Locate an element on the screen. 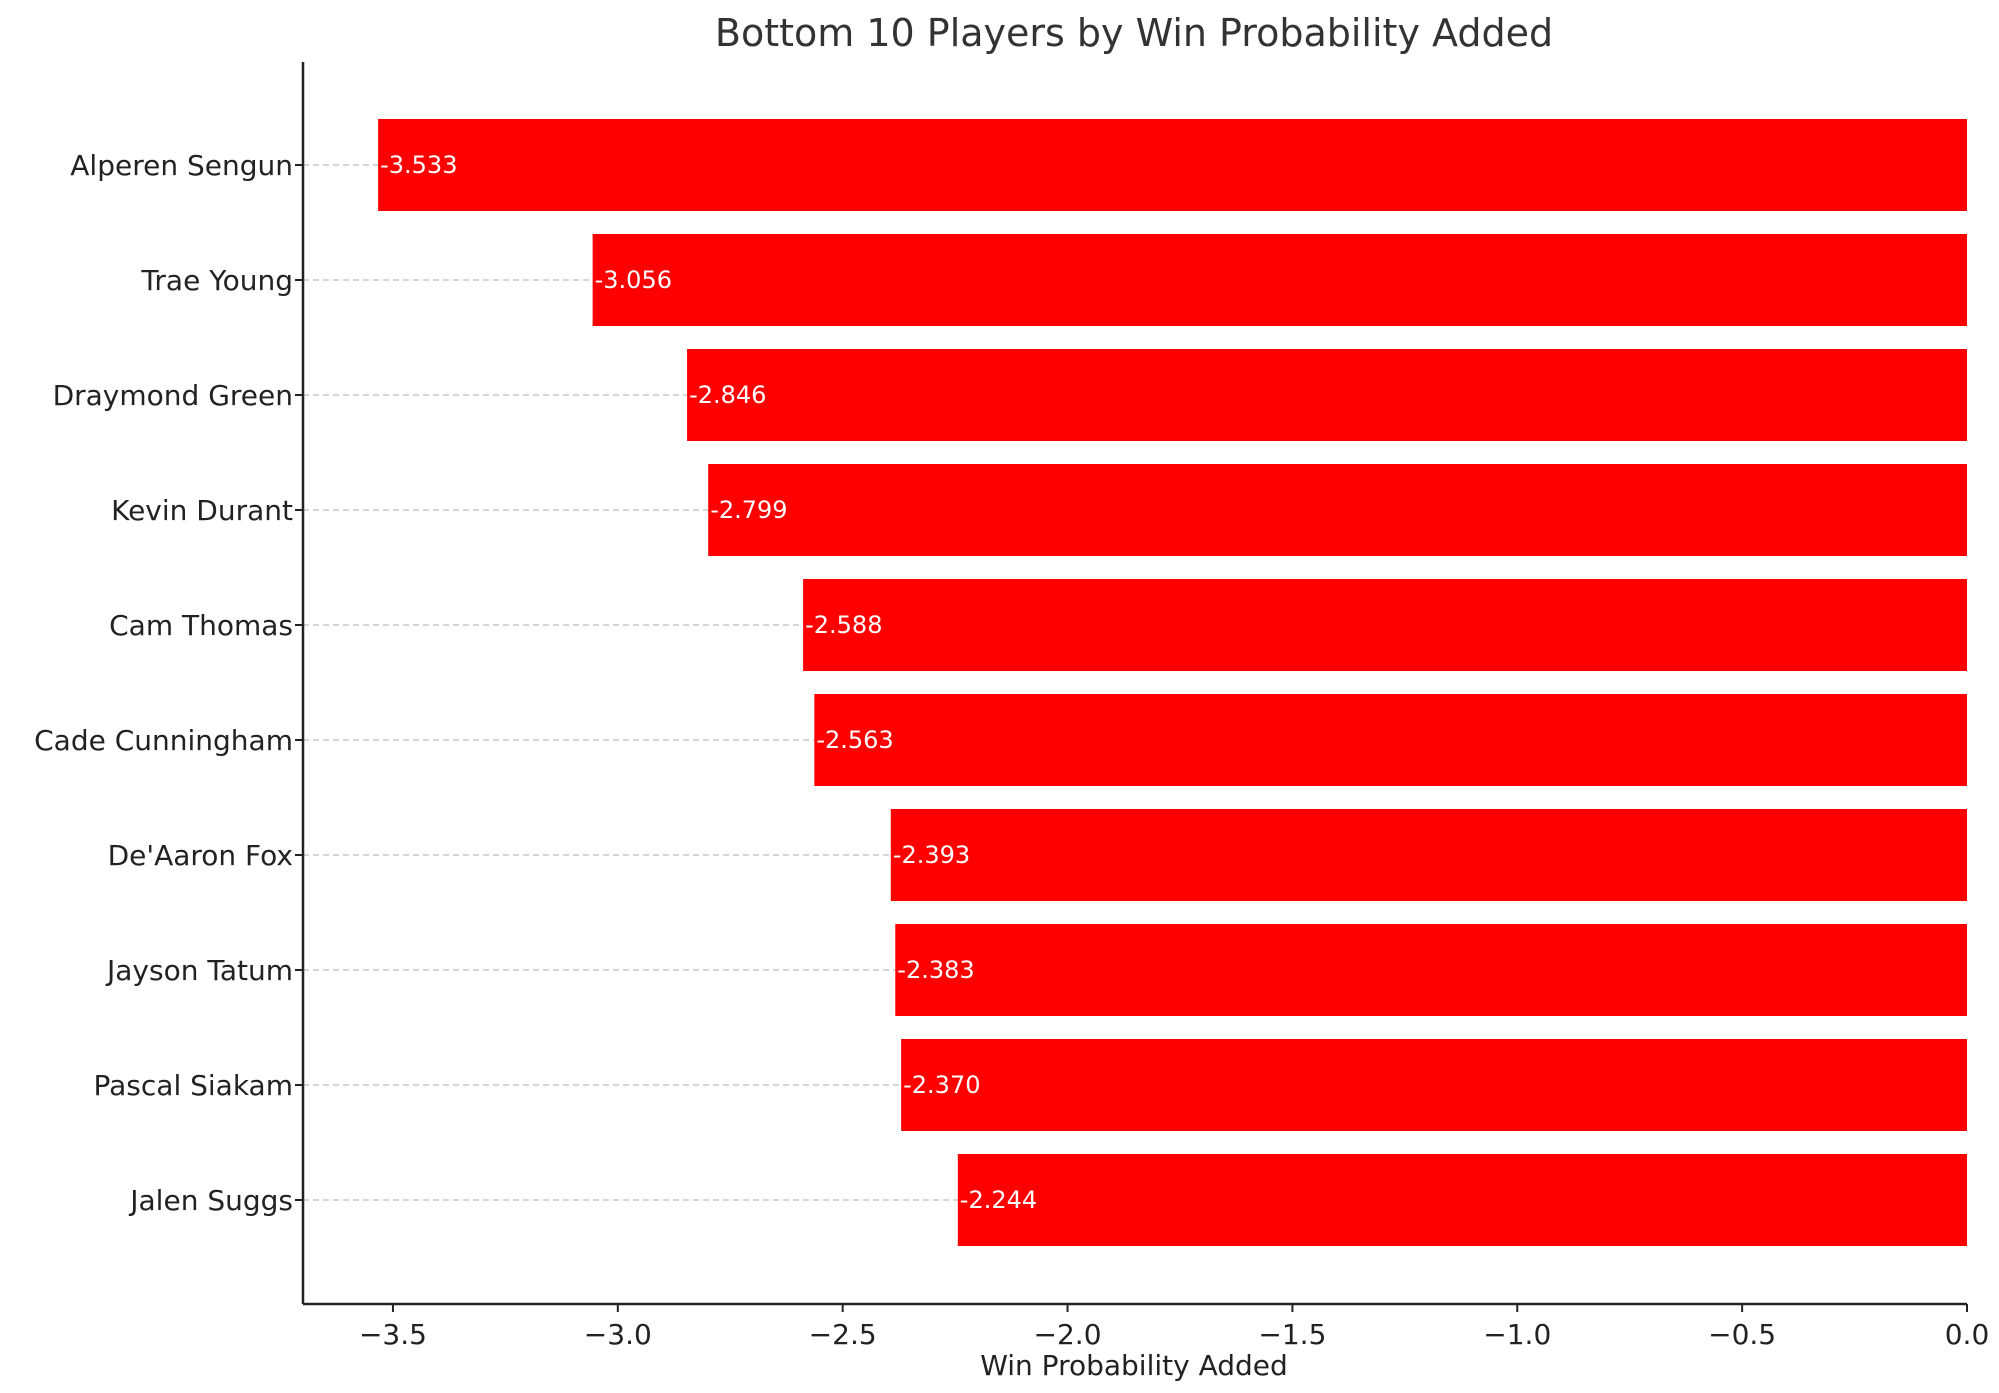  y-tick-label: De'Aaron Fox is located at coordinates (200, 855).